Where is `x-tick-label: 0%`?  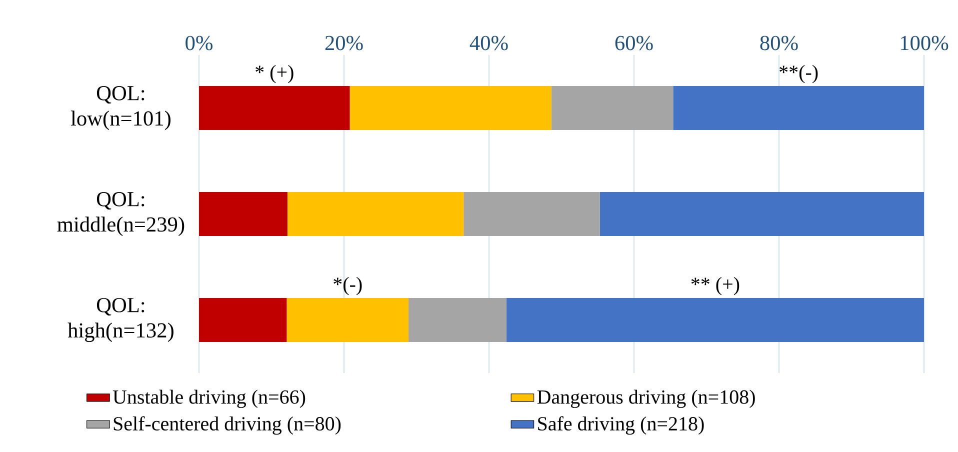
x-tick-label: 0% is located at coordinates (199, 43).